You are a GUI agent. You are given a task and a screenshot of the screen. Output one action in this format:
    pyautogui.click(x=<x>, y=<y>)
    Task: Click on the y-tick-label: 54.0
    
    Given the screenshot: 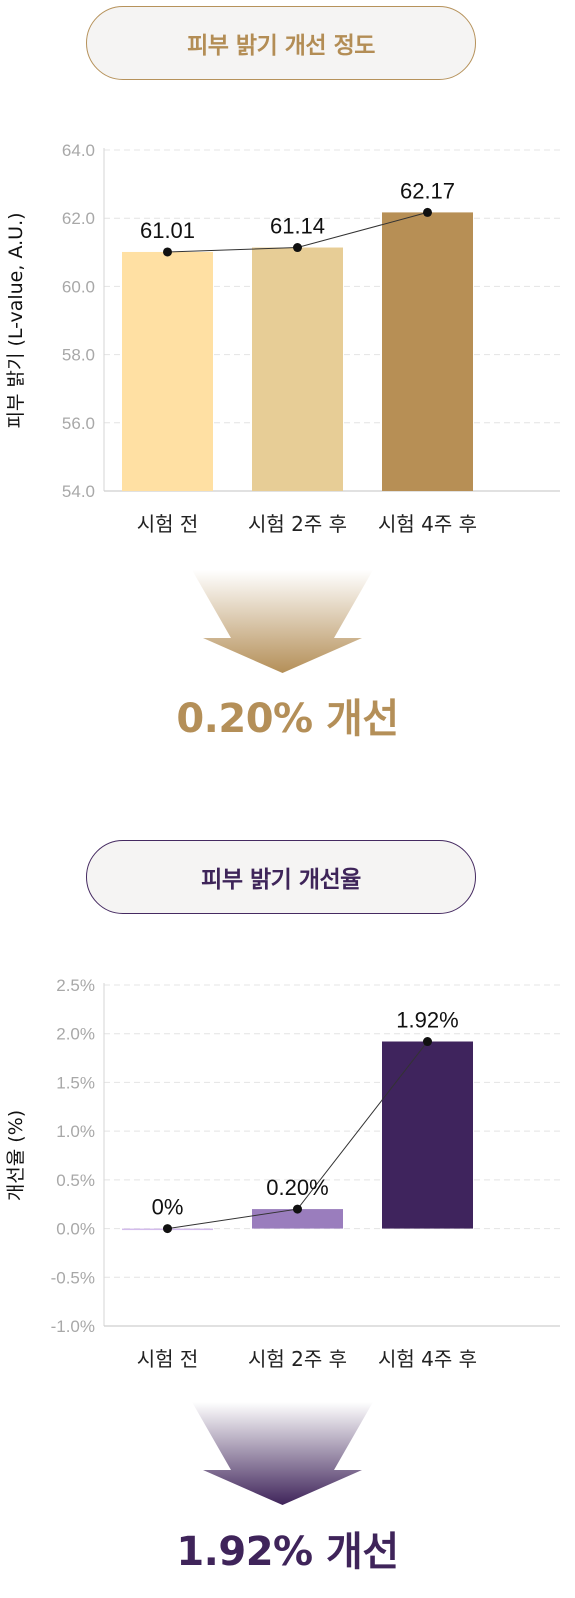 What is the action you would take?
    pyautogui.click(x=78, y=491)
    